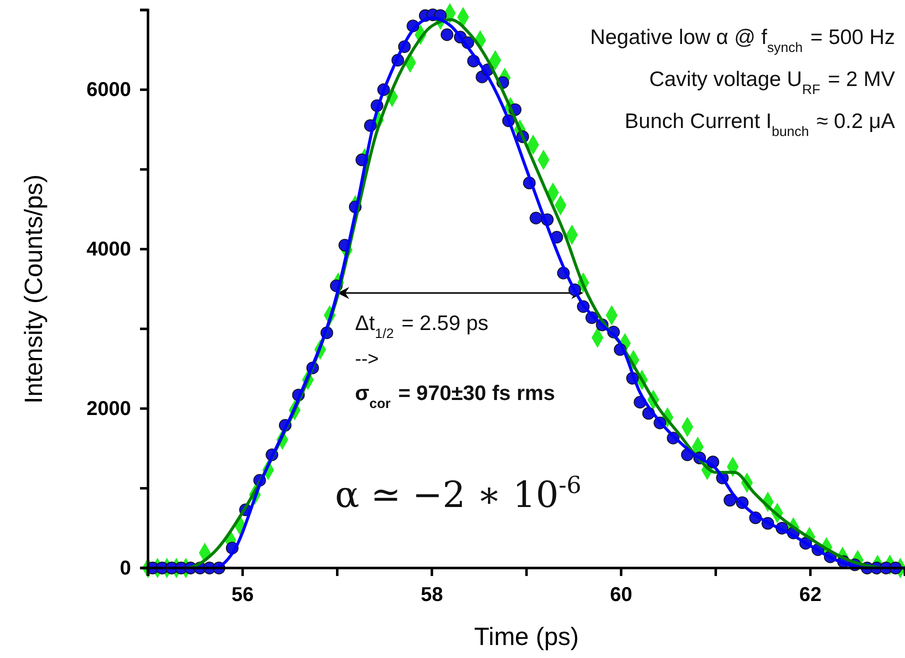 This screenshot has height=658, width=905. Describe the element at coordinates (458, 493) in the screenshot. I see `annotation: α ≃ −2 ∗ 10$^{-6}$` at that location.